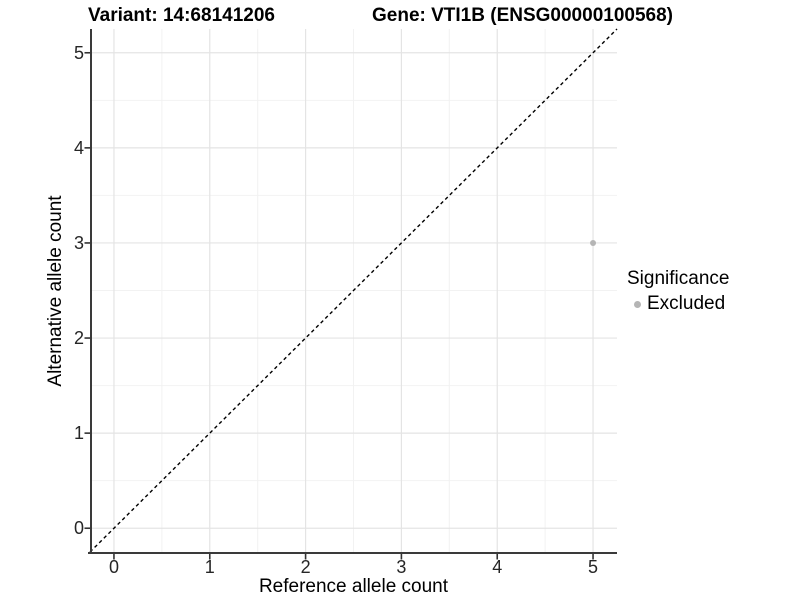 The image size is (800, 600). I want to click on gene-title: Gene: VTI1B (ENSG00000100568), so click(522, 15).